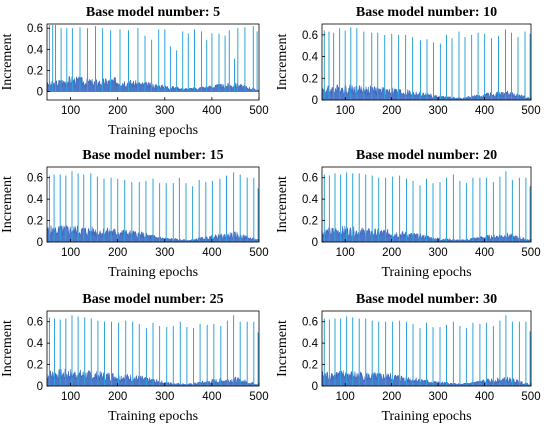 The height and width of the screenshot is (429, 550). What do you see at coordinates (426, 155) in the screenshot?
I see `panel-title: Base model number: 20` at bounding box center [426, 155].